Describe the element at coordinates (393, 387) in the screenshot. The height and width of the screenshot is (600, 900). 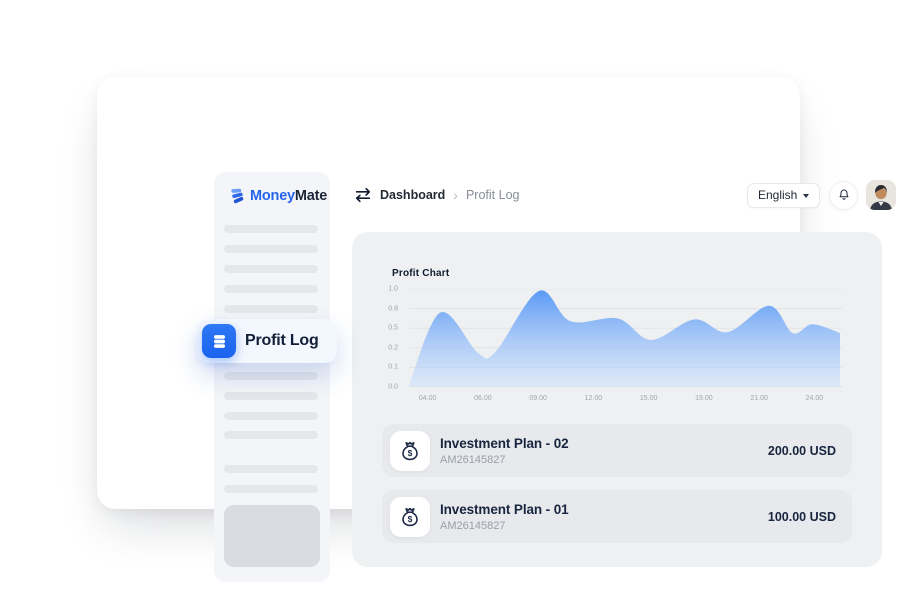
I see `y-tick: 0.0` at that location.